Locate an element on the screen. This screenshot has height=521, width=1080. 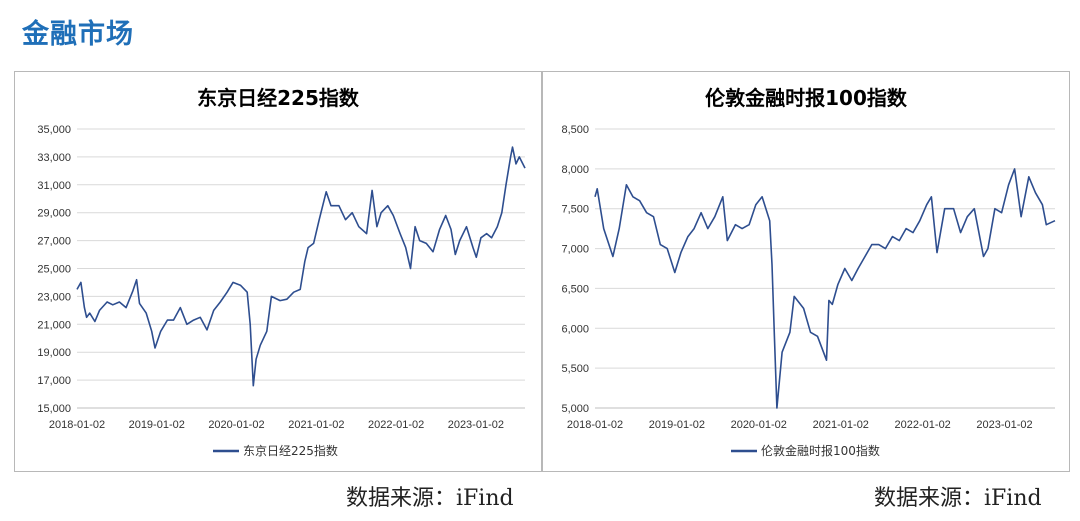
y-tick-label: 19,000 is located at coordinates (54, 353).